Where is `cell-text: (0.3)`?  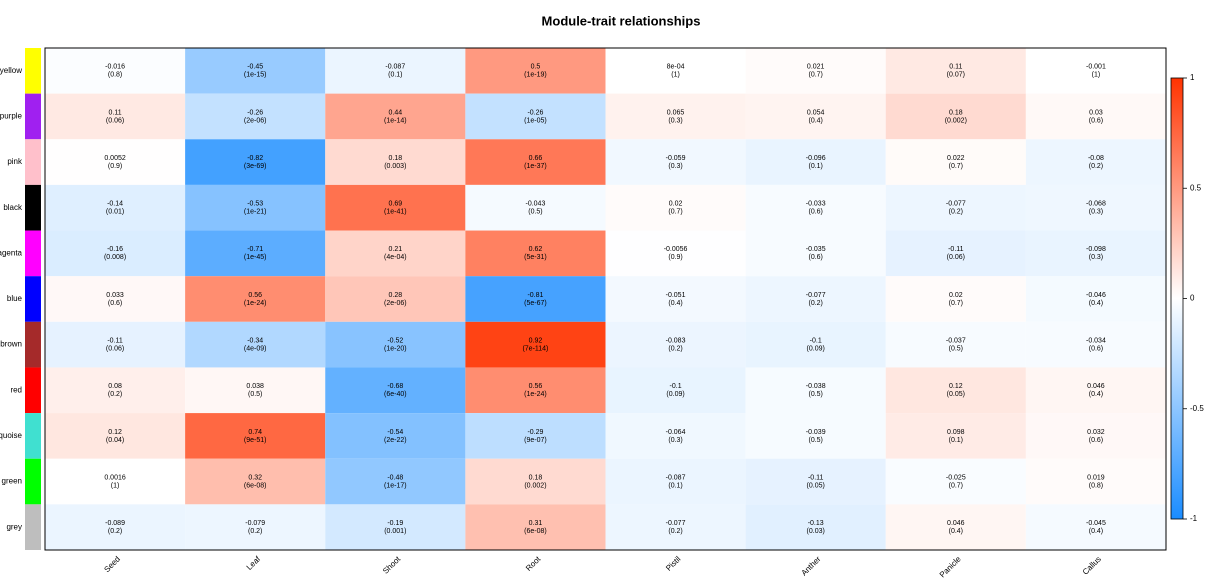 cell-text: (0.3) is located at coordinates (675, 166).